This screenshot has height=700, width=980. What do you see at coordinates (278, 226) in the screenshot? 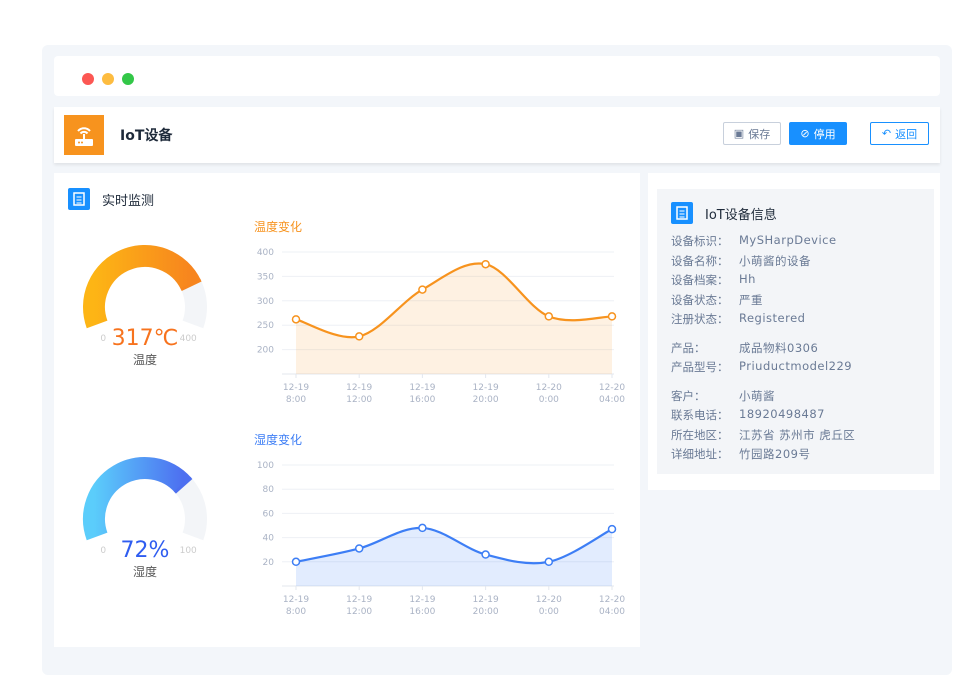
I see `chart-title: 温度变化` at bounding box center [278, 226].